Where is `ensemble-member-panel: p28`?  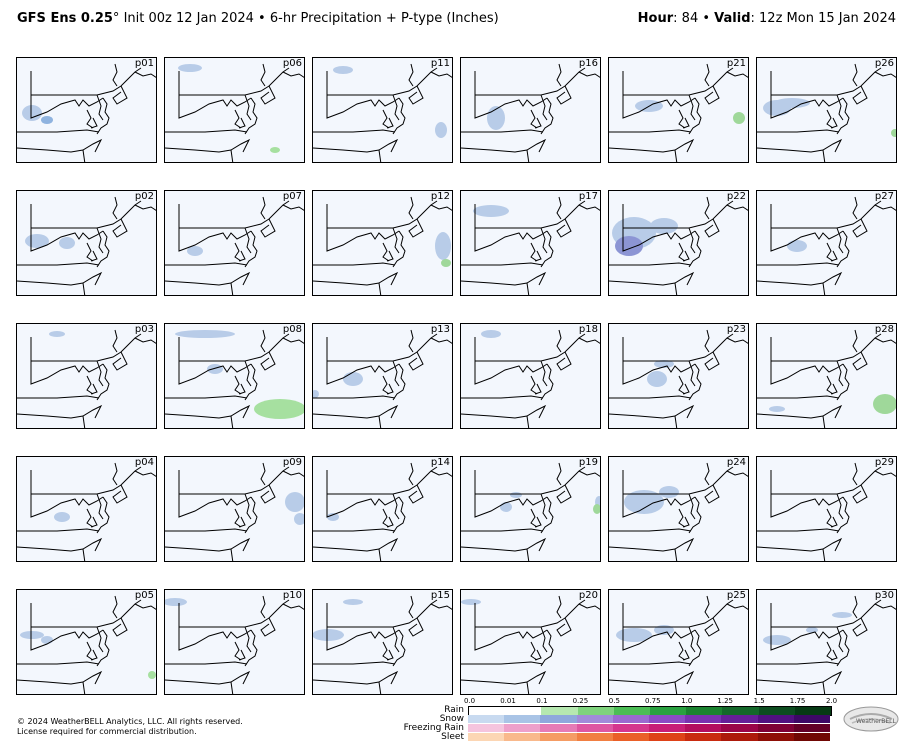
ensemble-member-panel: p28 is located at coordinates (826, 376).